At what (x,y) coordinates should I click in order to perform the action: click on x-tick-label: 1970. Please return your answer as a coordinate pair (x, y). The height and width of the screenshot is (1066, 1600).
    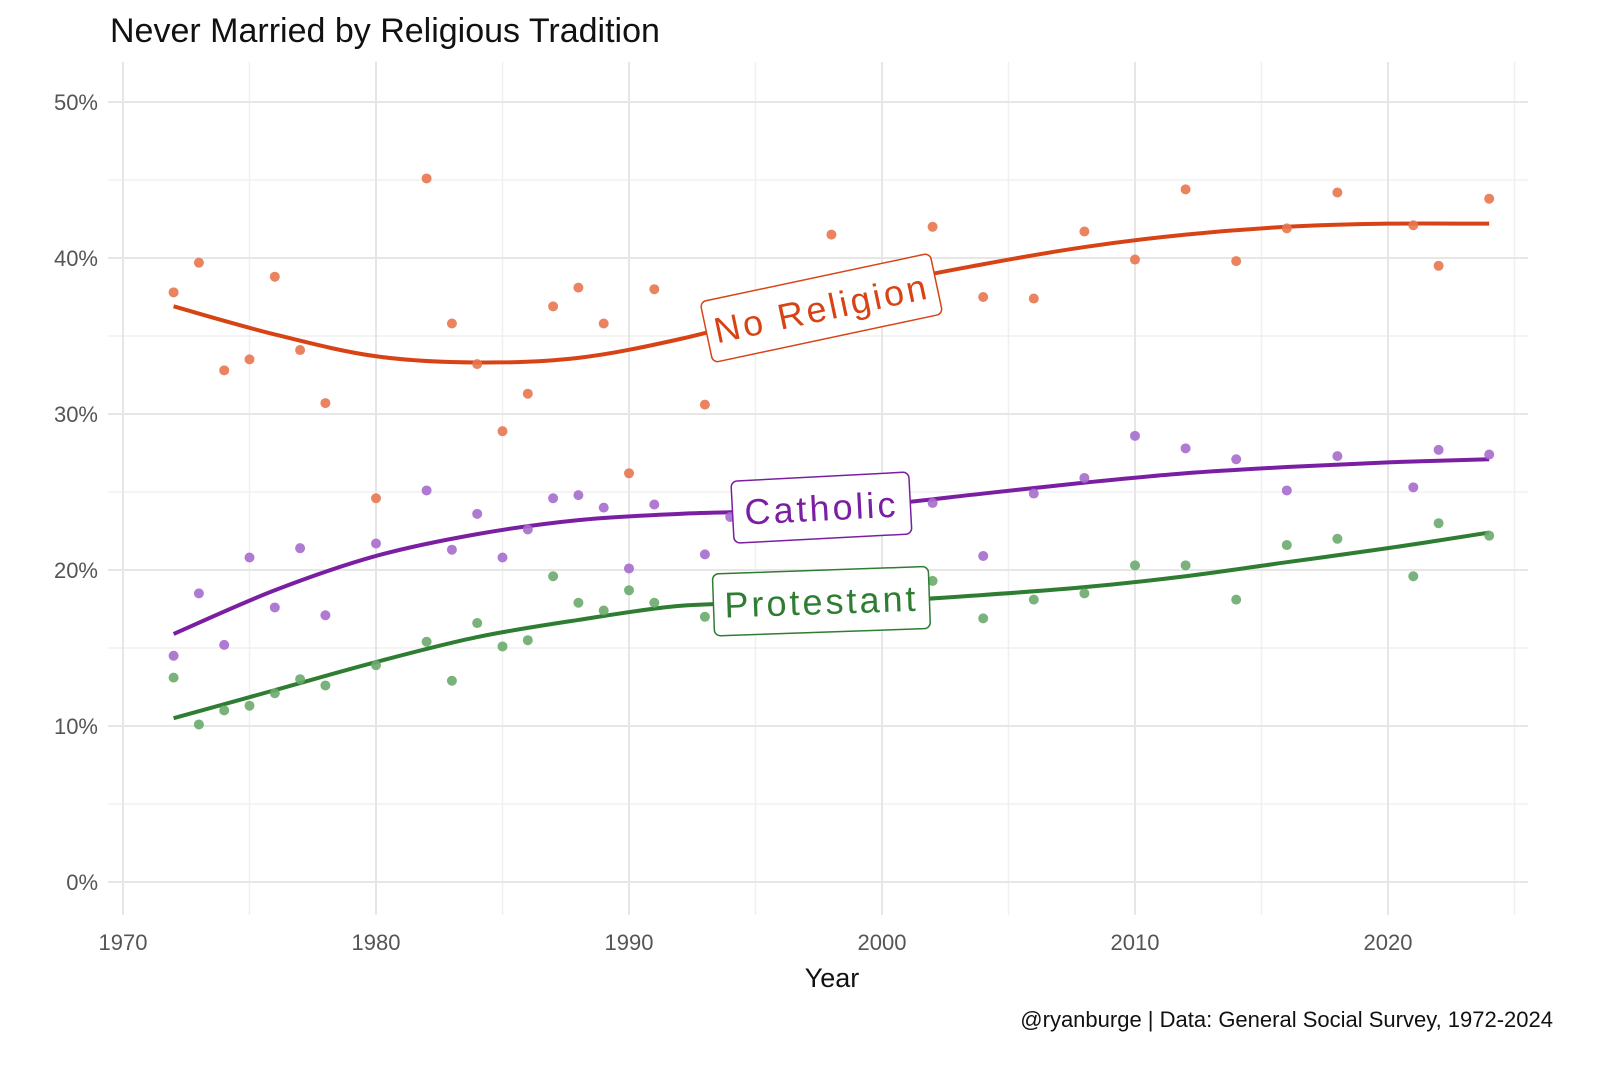
    Looking at the image, I should click on (123, 942).